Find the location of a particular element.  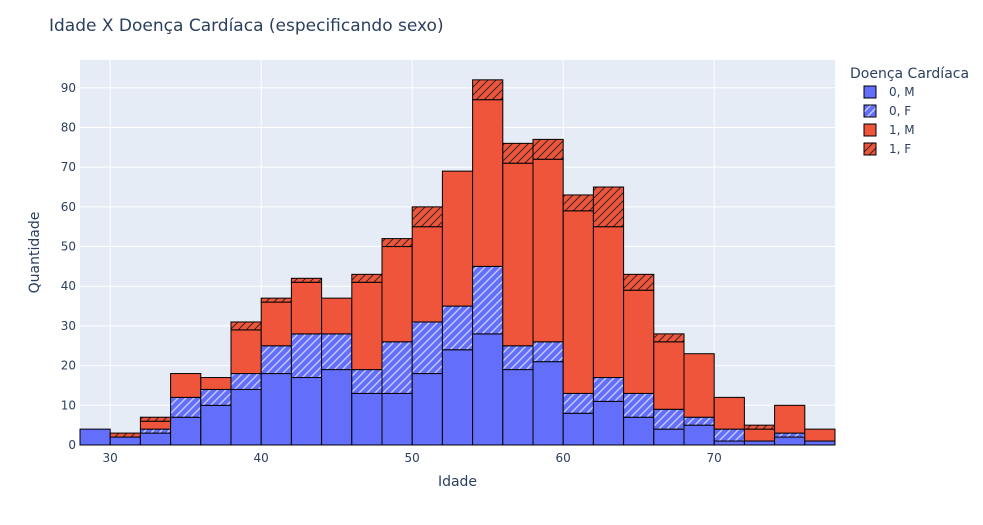

legend-item: 0, M is located at coordinates (889, 92).